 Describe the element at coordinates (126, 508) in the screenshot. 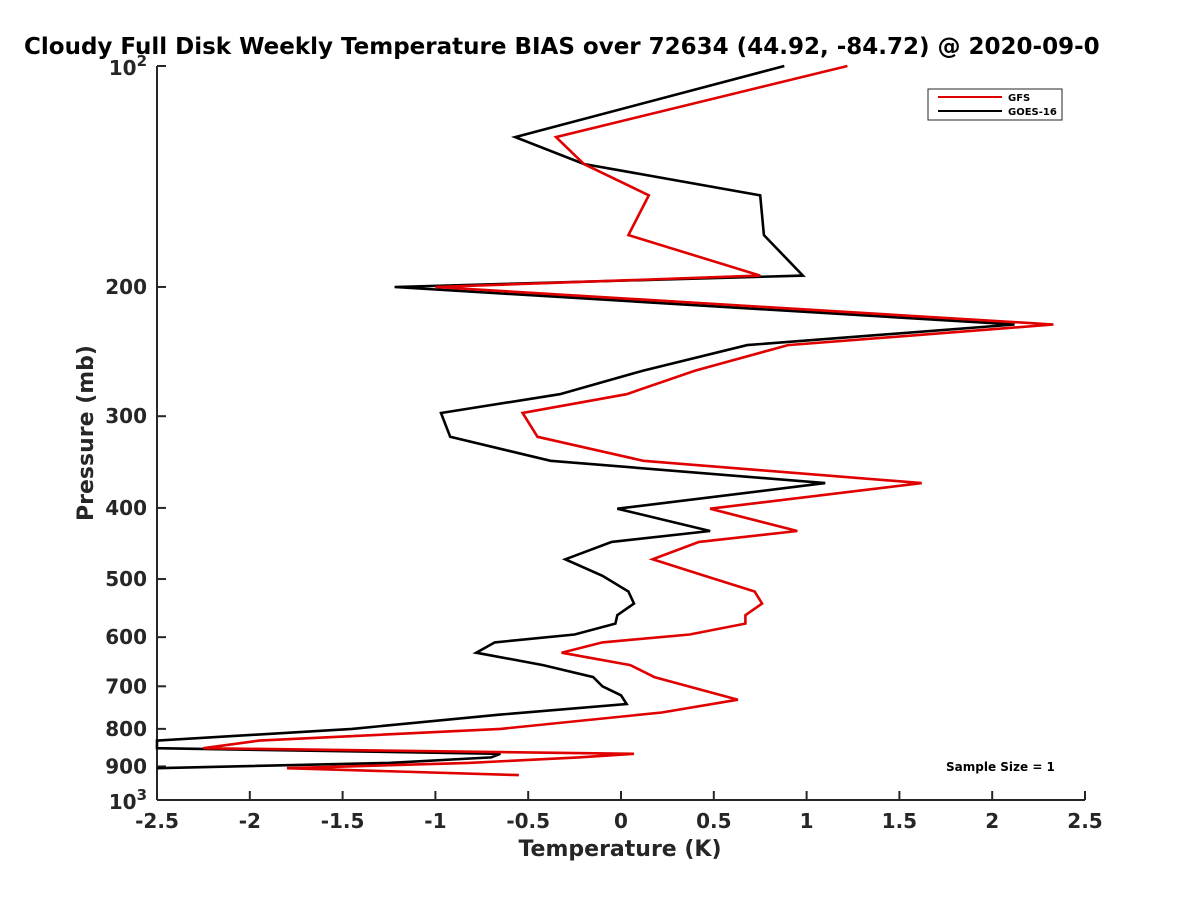

I see `y-tick-label: 400` at that location.